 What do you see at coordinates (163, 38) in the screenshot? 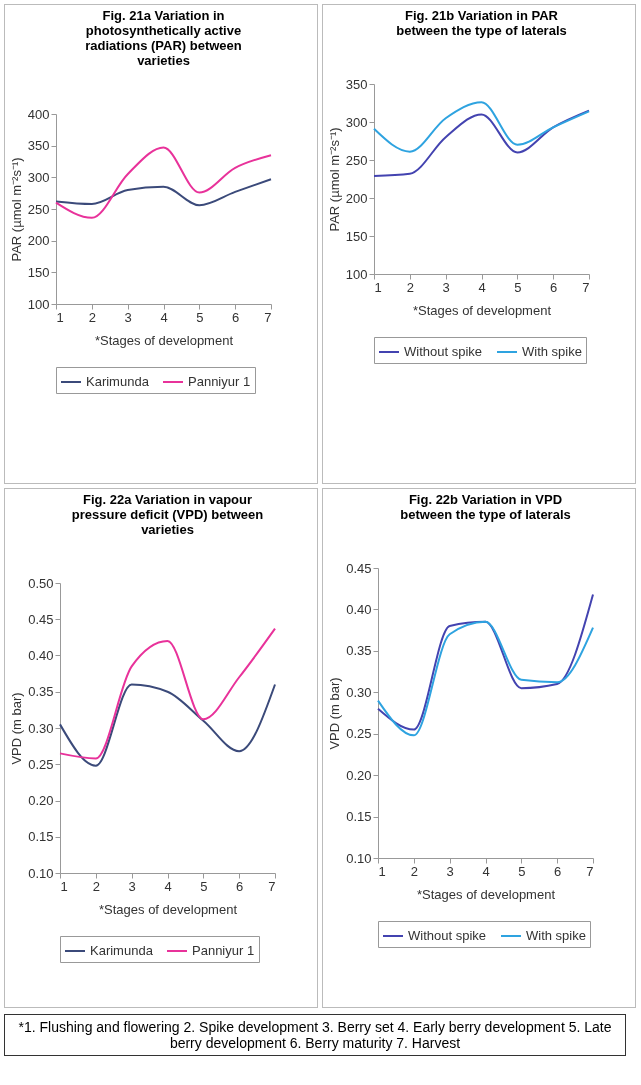
I see `chart-title: Fig. 21a Variation in photosynthetically active radiations (PAR) between varieties` at bounding box center [163, 38].